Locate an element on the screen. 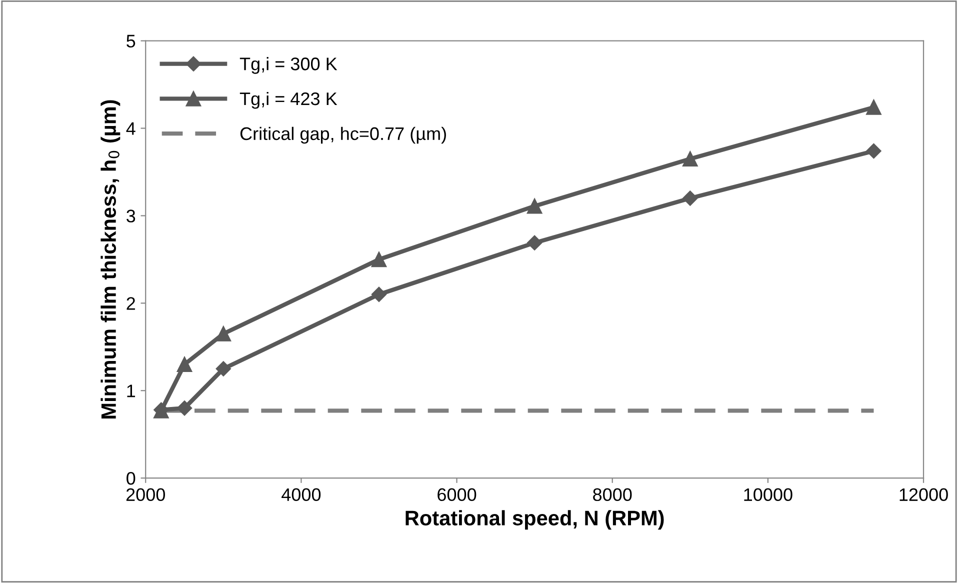 This screenshot has height=583, width=958. legend-label: Tg,i = 423 K is located at coordinates (289, 100).